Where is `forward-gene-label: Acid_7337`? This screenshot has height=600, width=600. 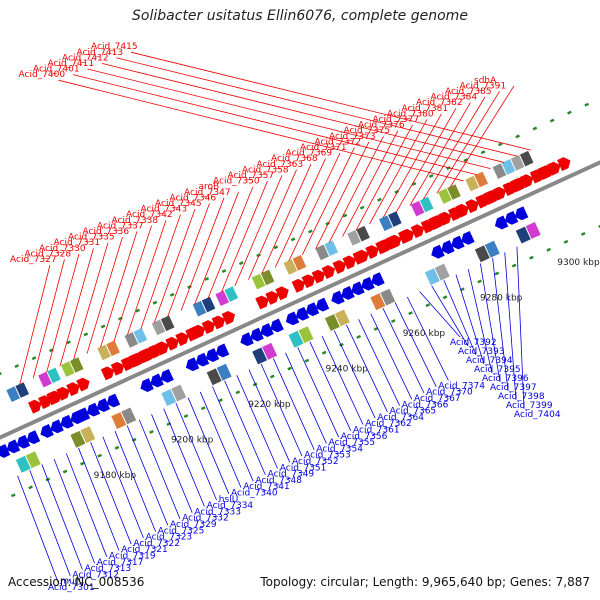
forward-gene-label: Acid_7337 is located at coordinates (120, 226).